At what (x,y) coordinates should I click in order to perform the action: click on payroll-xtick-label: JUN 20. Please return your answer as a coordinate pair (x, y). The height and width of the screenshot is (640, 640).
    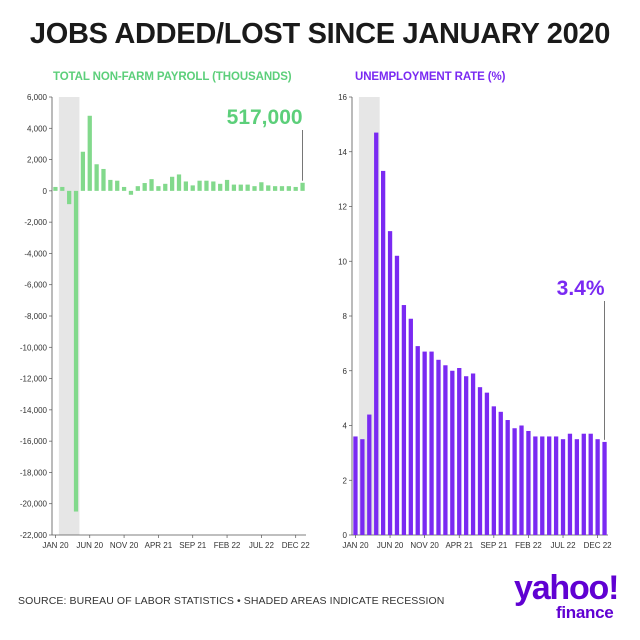
    Looking at the image, I should click on (89, 545).